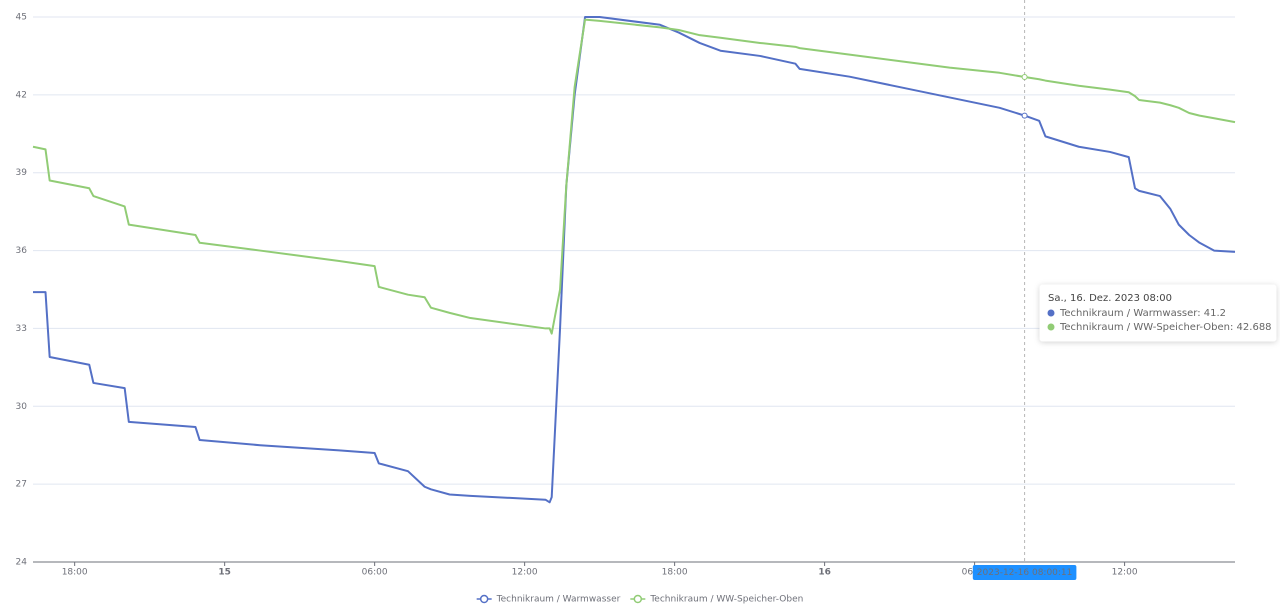  I want to click on y-tick-label: 24, so click(22, 563).